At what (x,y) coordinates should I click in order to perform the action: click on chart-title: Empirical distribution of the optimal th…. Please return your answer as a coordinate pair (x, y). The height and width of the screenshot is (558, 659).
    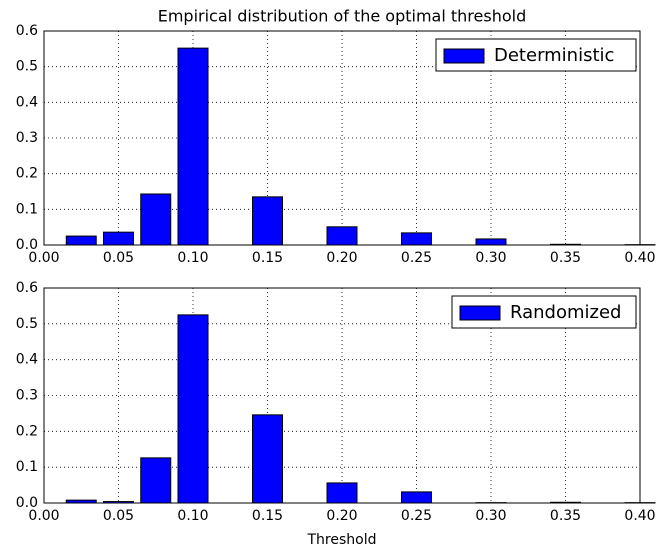
    Looking at the image, I should click on (342, 16).